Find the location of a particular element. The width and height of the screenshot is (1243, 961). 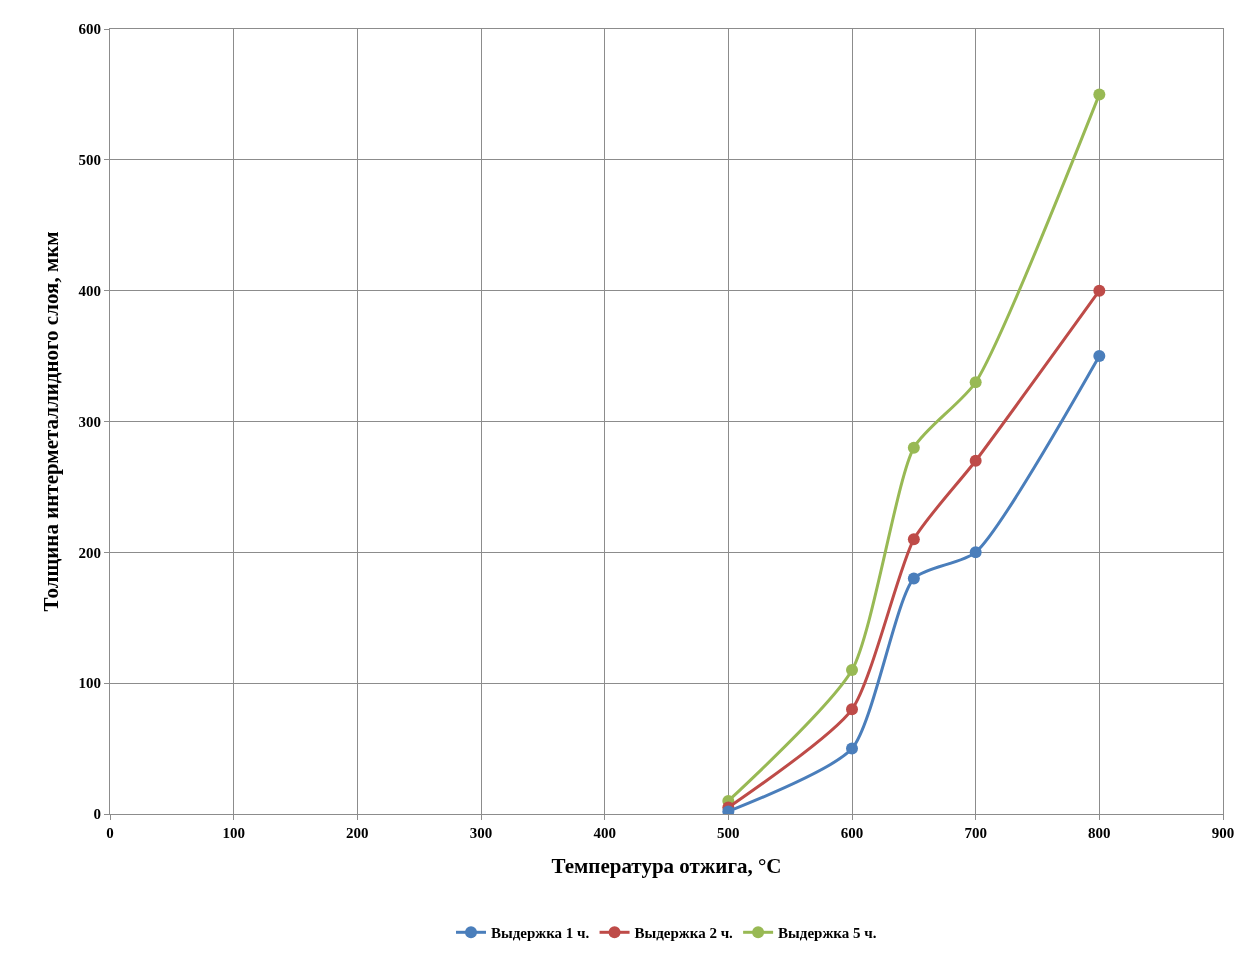

y-tick-label: 400 is located at coordinates (89, 290).